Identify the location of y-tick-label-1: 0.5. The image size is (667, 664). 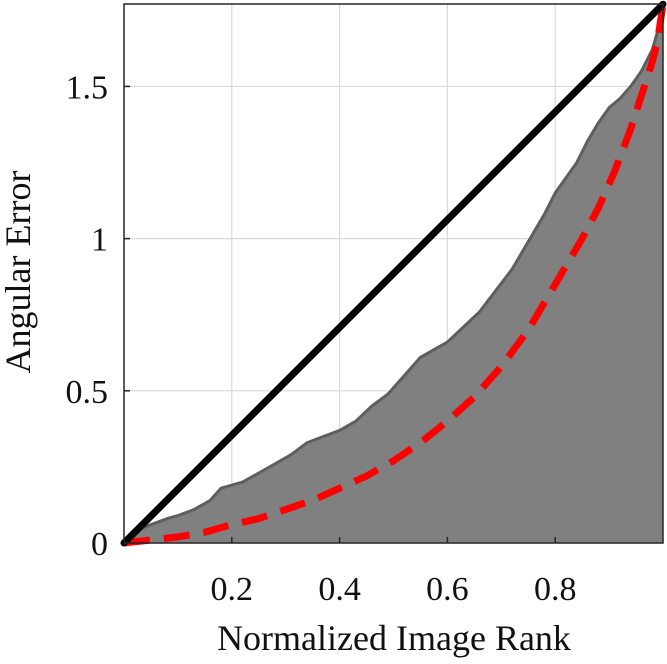
(87, 392).